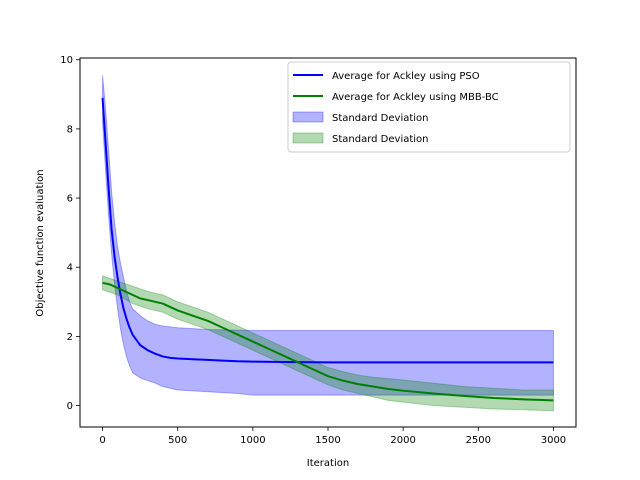 The image size is (640, 480). I want to click on legend-entry-label: Average for Ackley using PSO, so click(406, 76).